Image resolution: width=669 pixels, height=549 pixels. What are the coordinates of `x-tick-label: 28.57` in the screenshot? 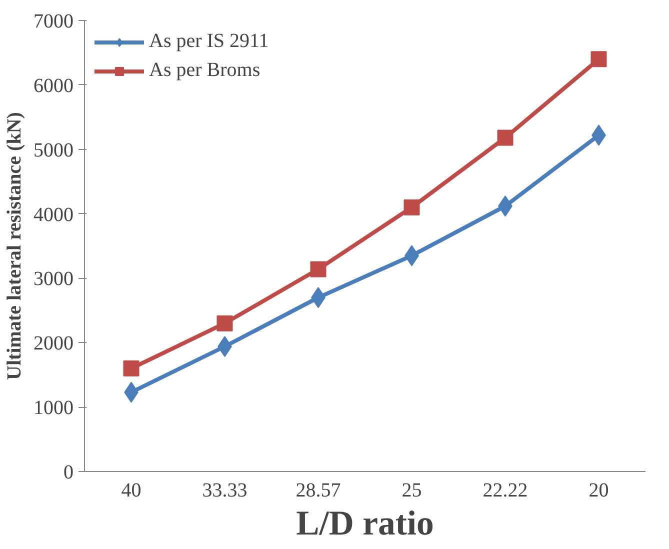 It's located at (318, 491).